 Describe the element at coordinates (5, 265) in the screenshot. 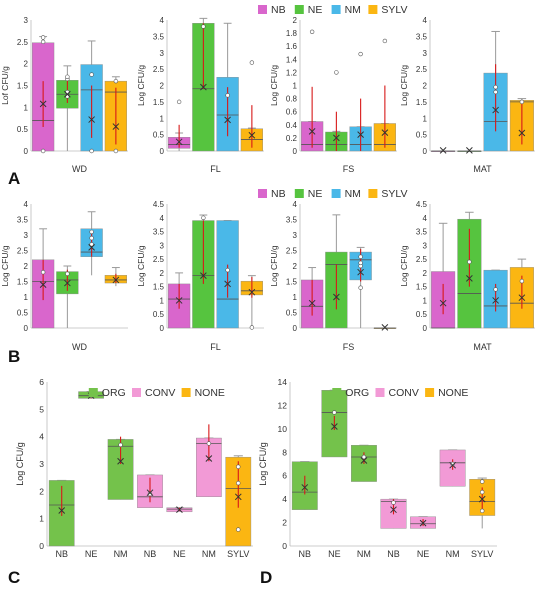

I see `panel-b-wd-ylabel: Log CFU/g` at that location.